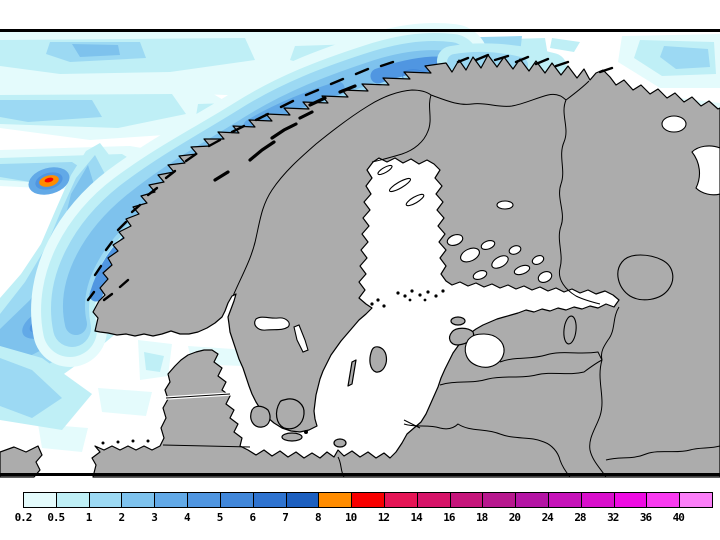  I want to click on white-sea-bite, so click(705, 170).